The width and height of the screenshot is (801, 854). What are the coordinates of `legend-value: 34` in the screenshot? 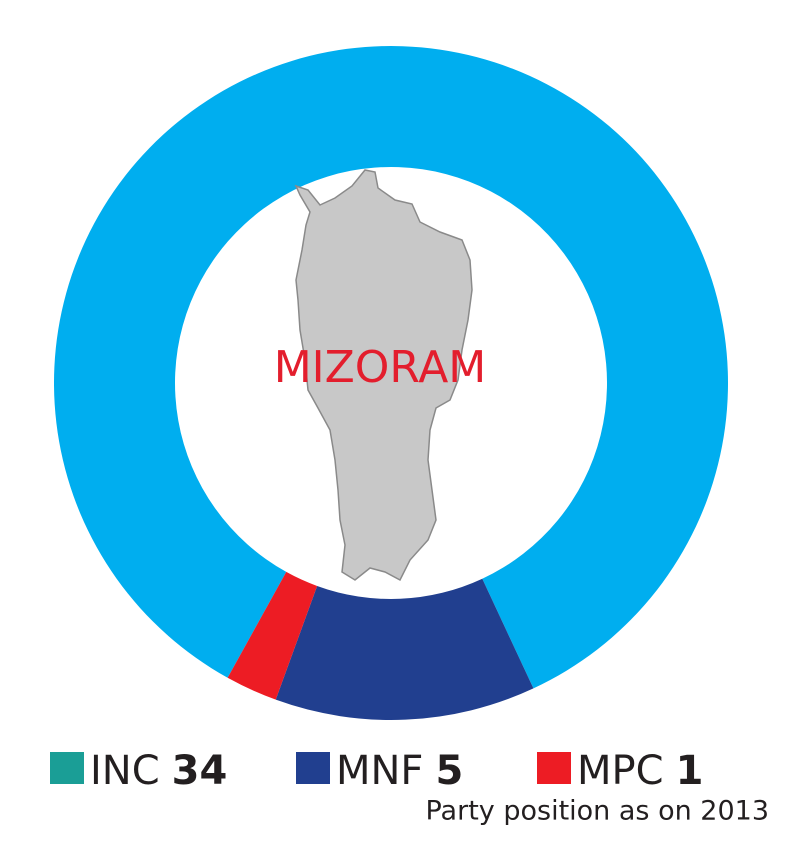 It's located at (200, 771).